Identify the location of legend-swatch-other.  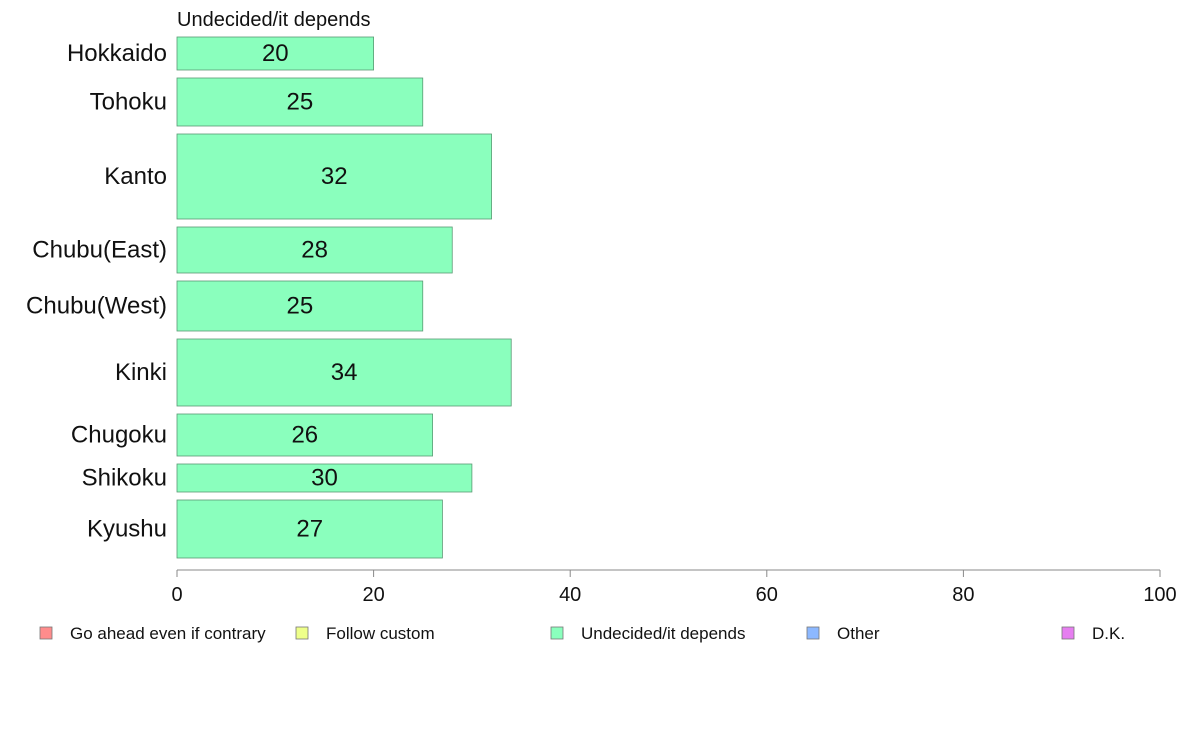
(813, 633).